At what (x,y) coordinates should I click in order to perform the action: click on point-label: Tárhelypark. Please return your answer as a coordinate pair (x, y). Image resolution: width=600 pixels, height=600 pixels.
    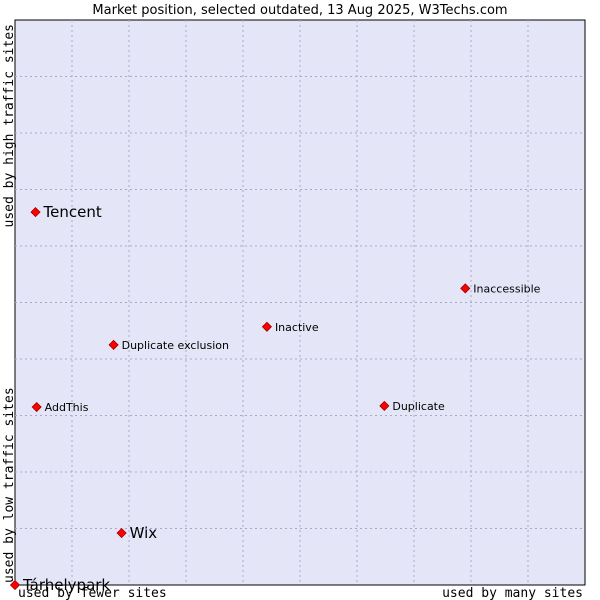
    Looking at the image, I should click on (66, 585).